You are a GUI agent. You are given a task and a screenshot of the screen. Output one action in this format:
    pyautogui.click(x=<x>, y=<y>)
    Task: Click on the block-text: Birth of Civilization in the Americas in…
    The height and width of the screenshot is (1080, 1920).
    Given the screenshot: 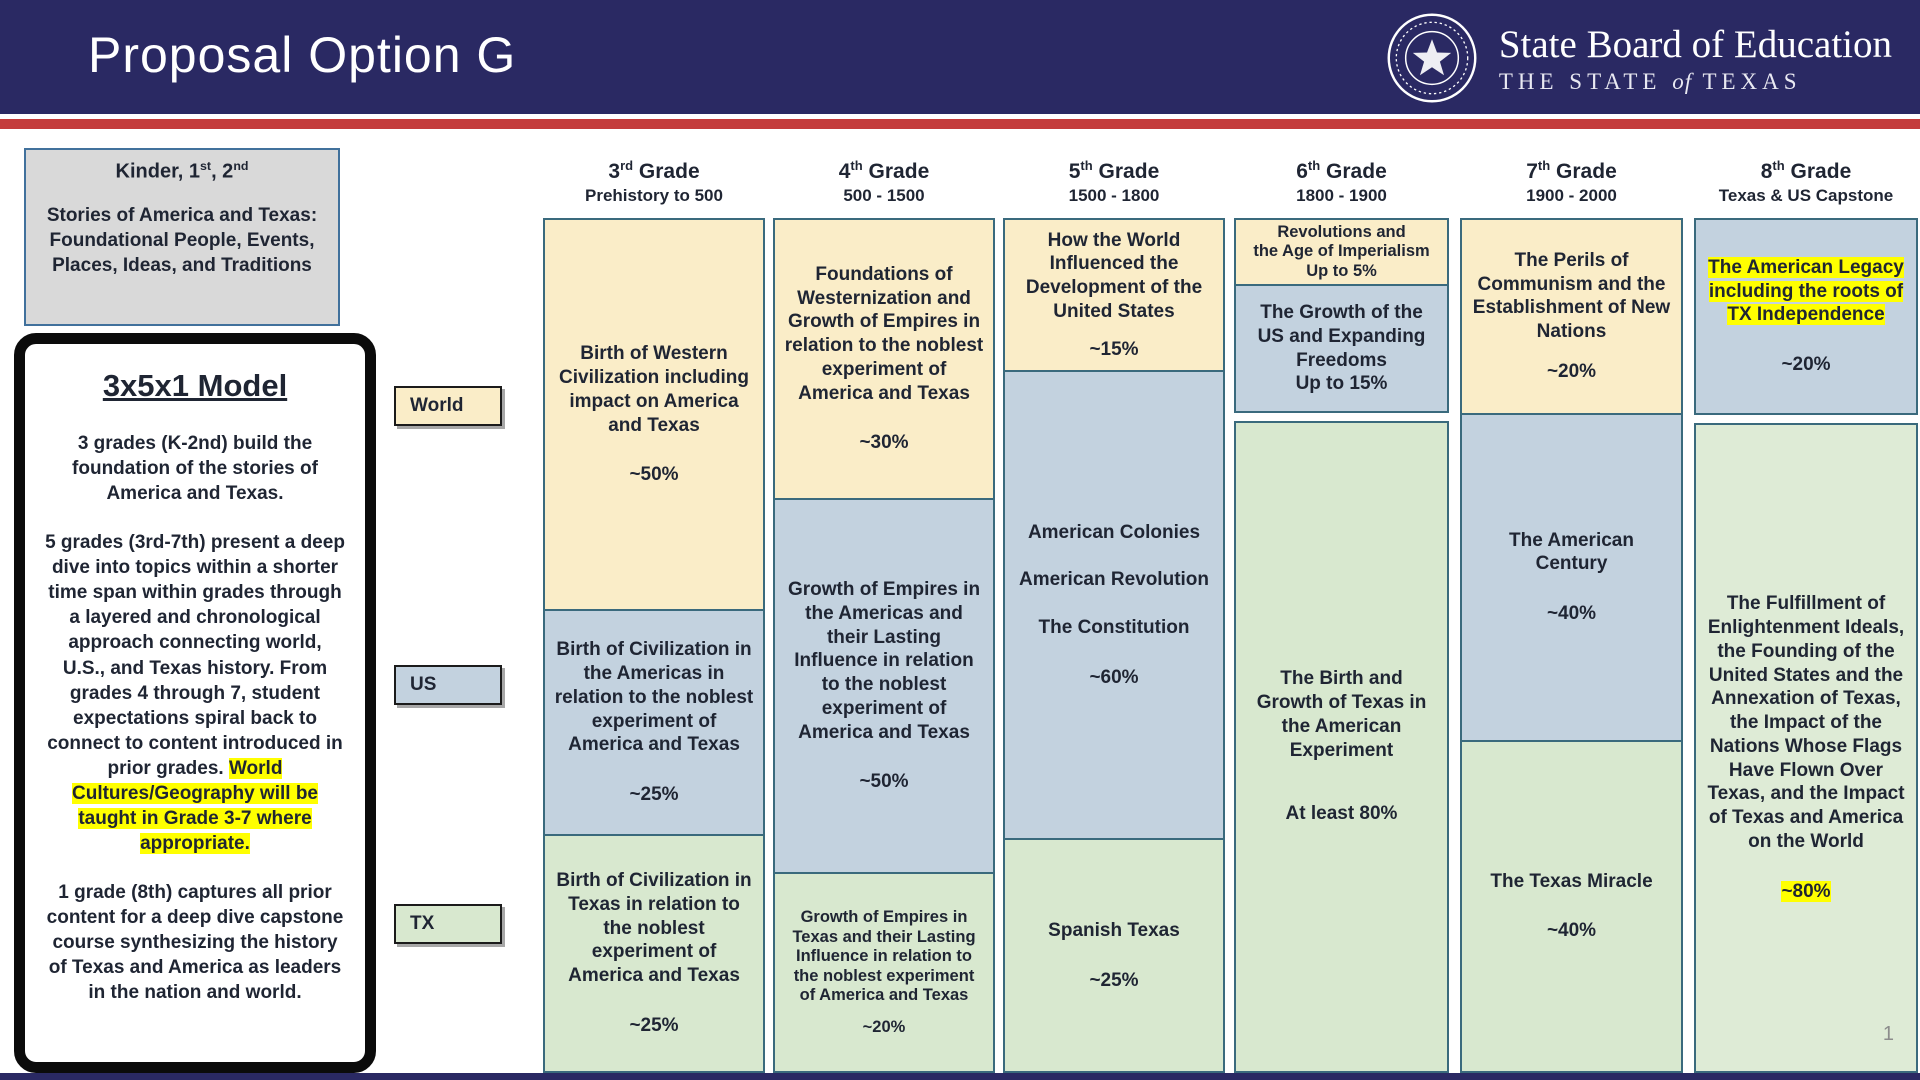 What is the action you would take?
    pyautogui.click(x=654, y=697)
    